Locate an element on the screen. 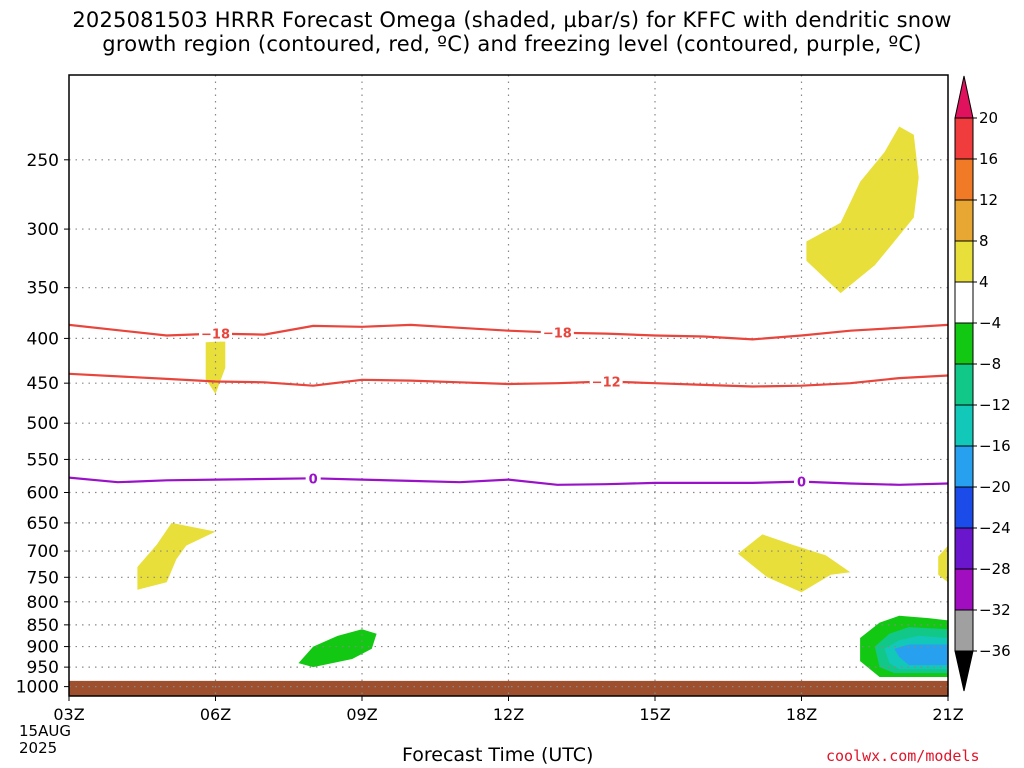 Image resolution: width=1024 pixels, height=768 pixels. colorbar-label-10: −24 is located at coordinates (995, 528).